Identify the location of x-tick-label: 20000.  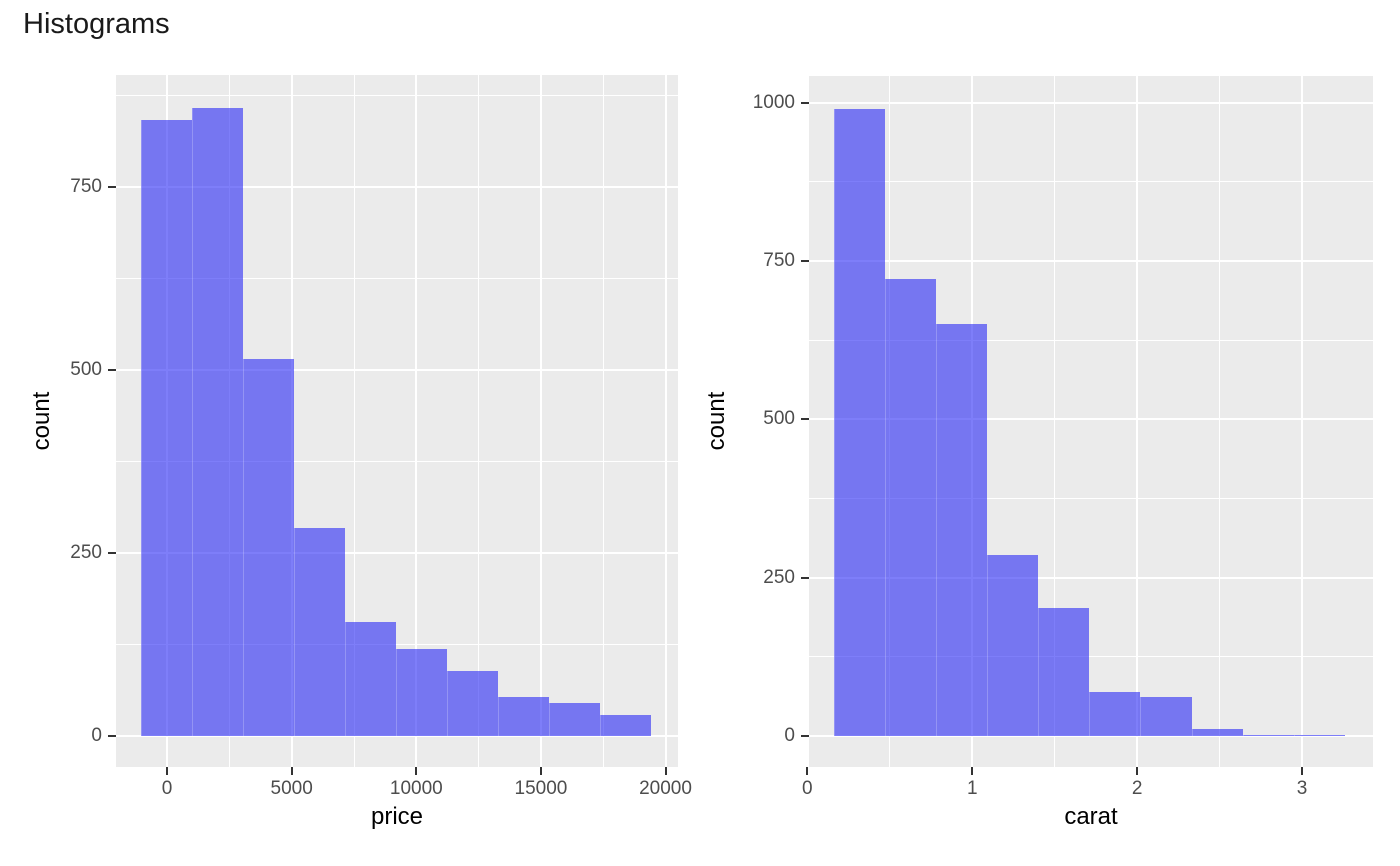
(665, 788).